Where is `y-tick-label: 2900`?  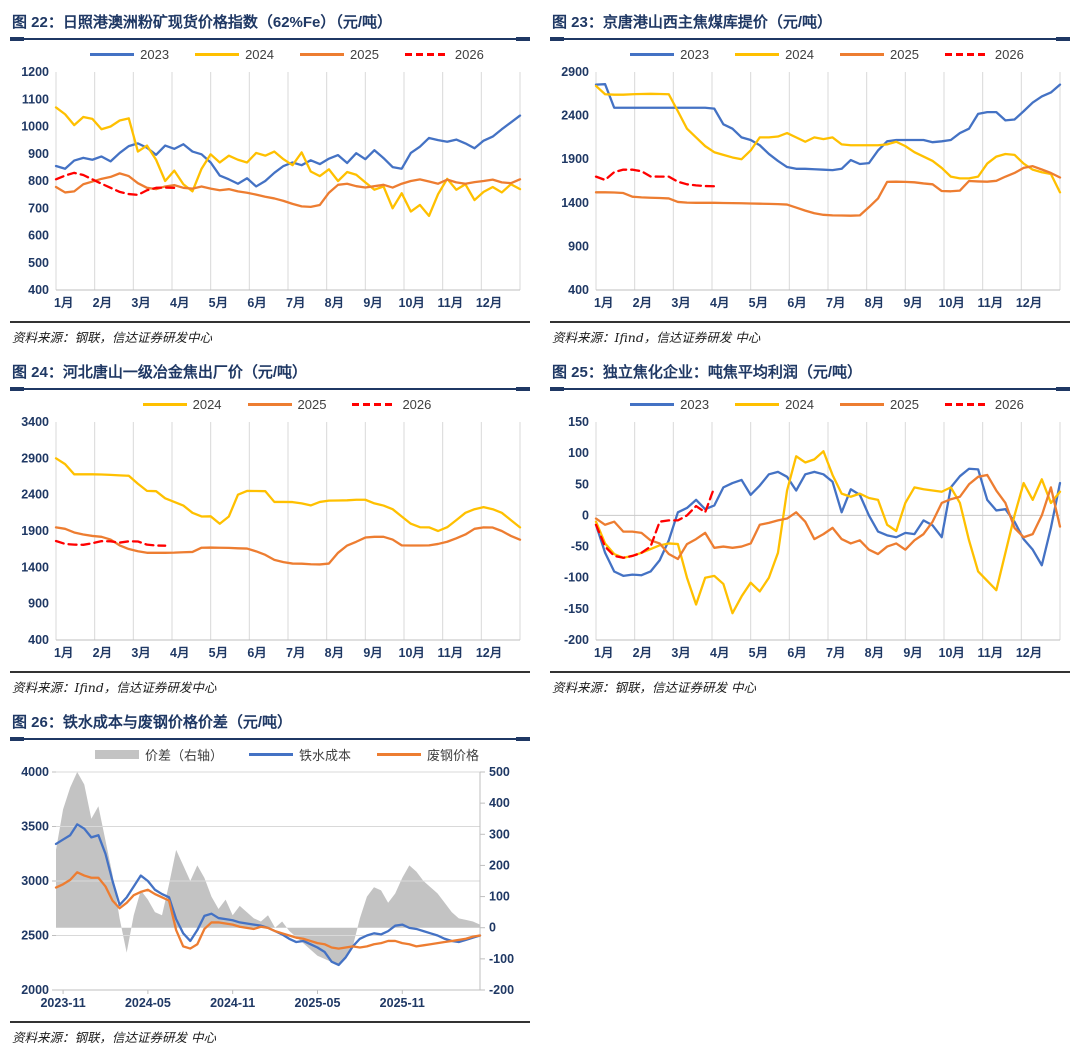
y-tick-label: 2900 is located at coordinates (575, 72).